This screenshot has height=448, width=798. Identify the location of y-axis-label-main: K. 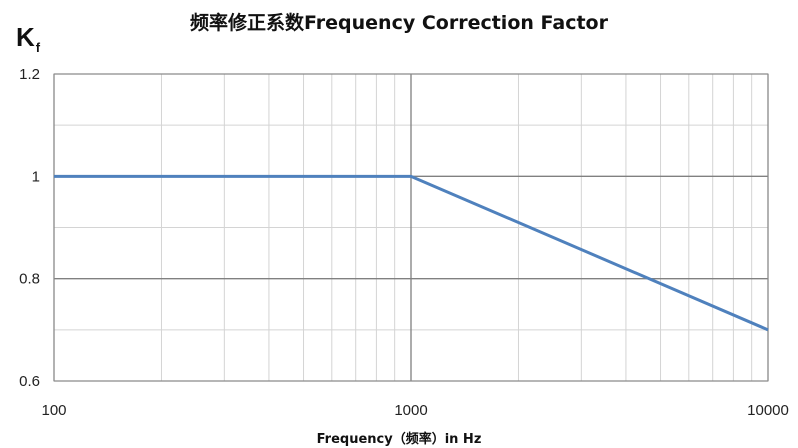
(25, 37).